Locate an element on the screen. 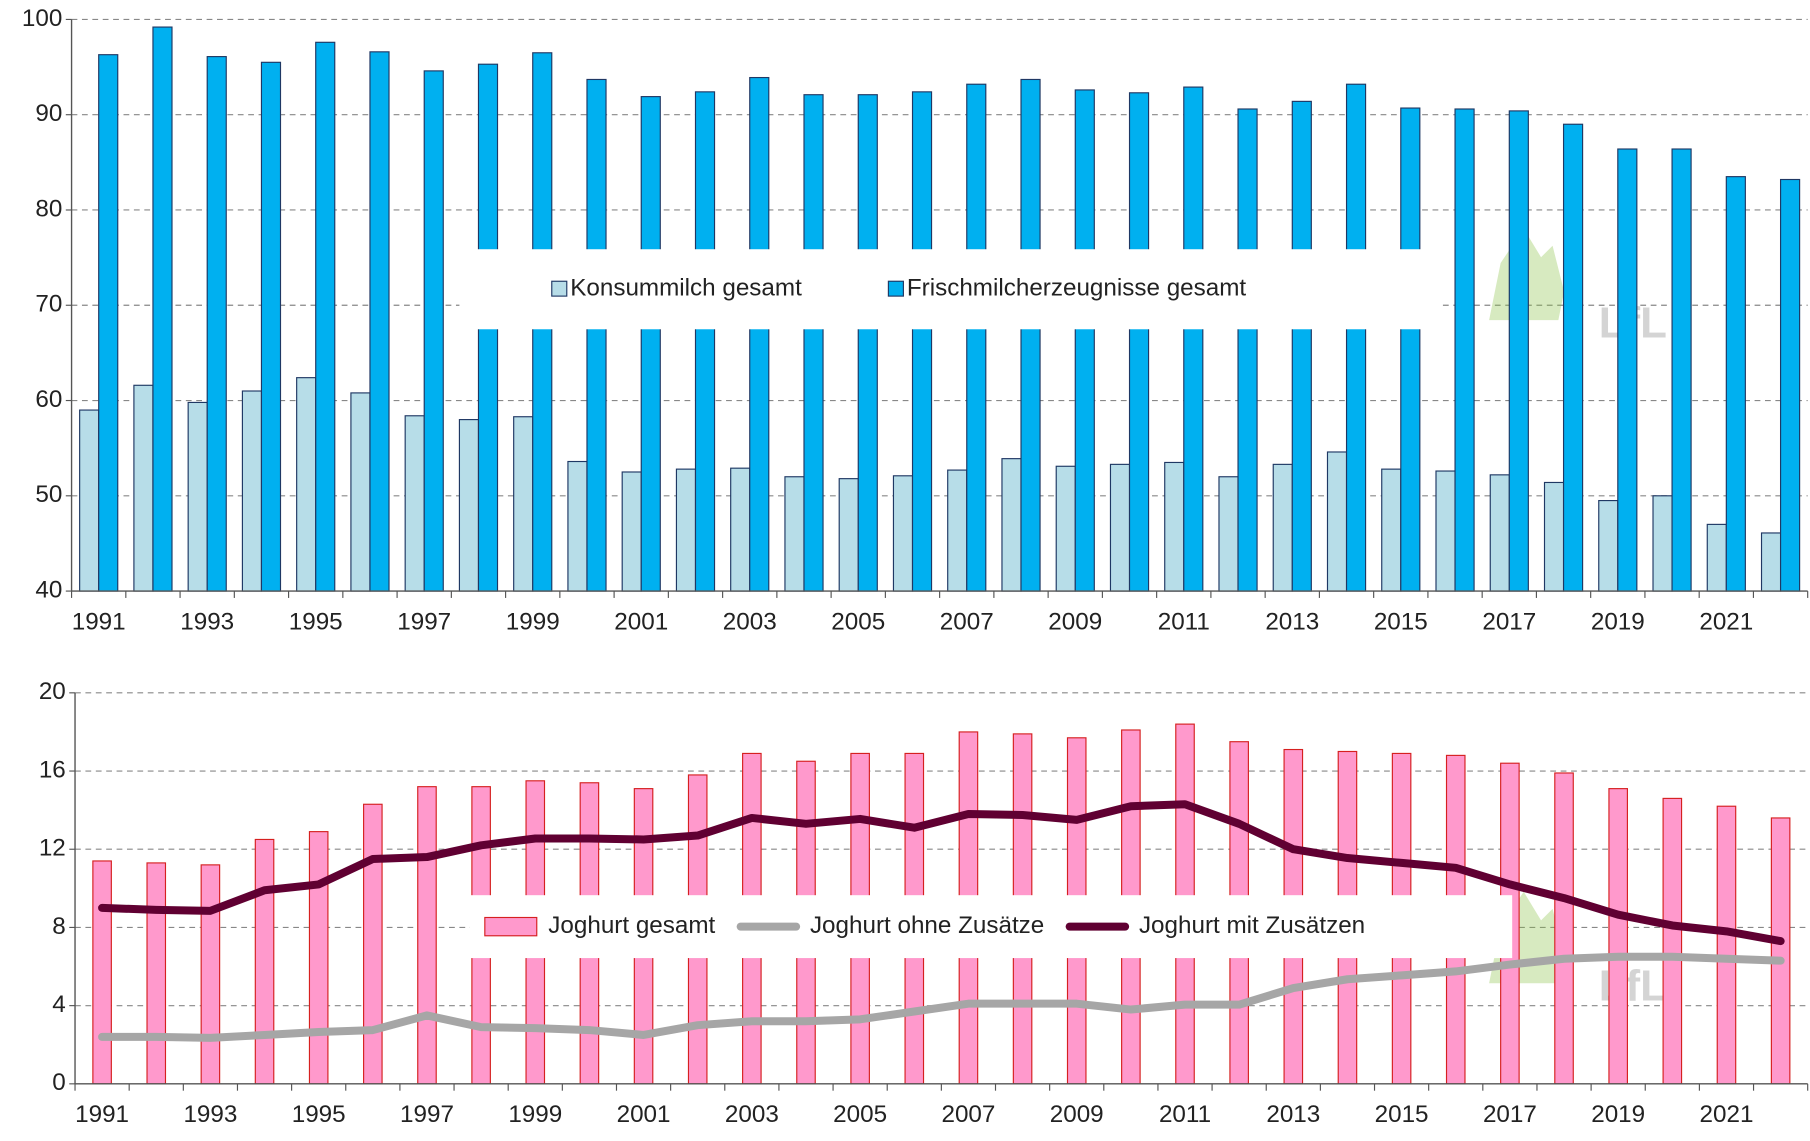  legend-label: Frischmilcherzeugnisse gesamt is located at coordinates (1077, 288).